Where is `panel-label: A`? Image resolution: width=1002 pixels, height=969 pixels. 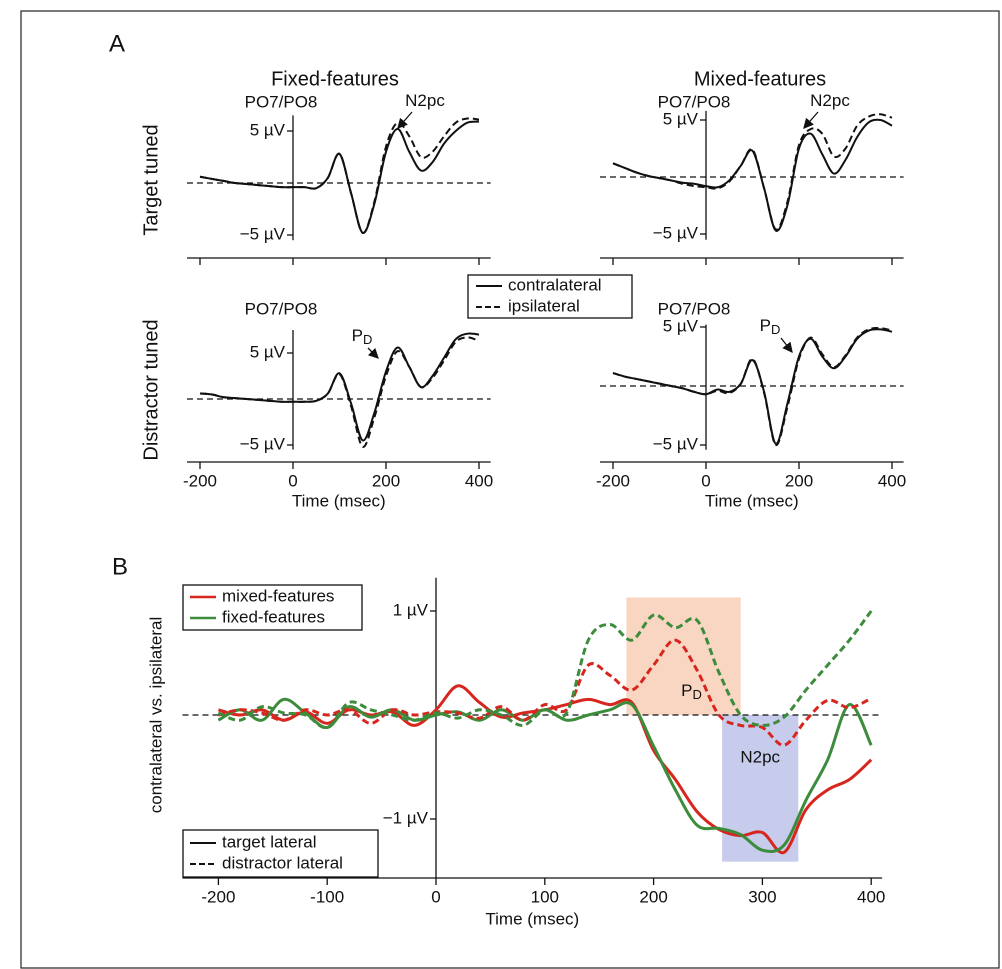
panel-label: A is located at coordinates (117, 43).